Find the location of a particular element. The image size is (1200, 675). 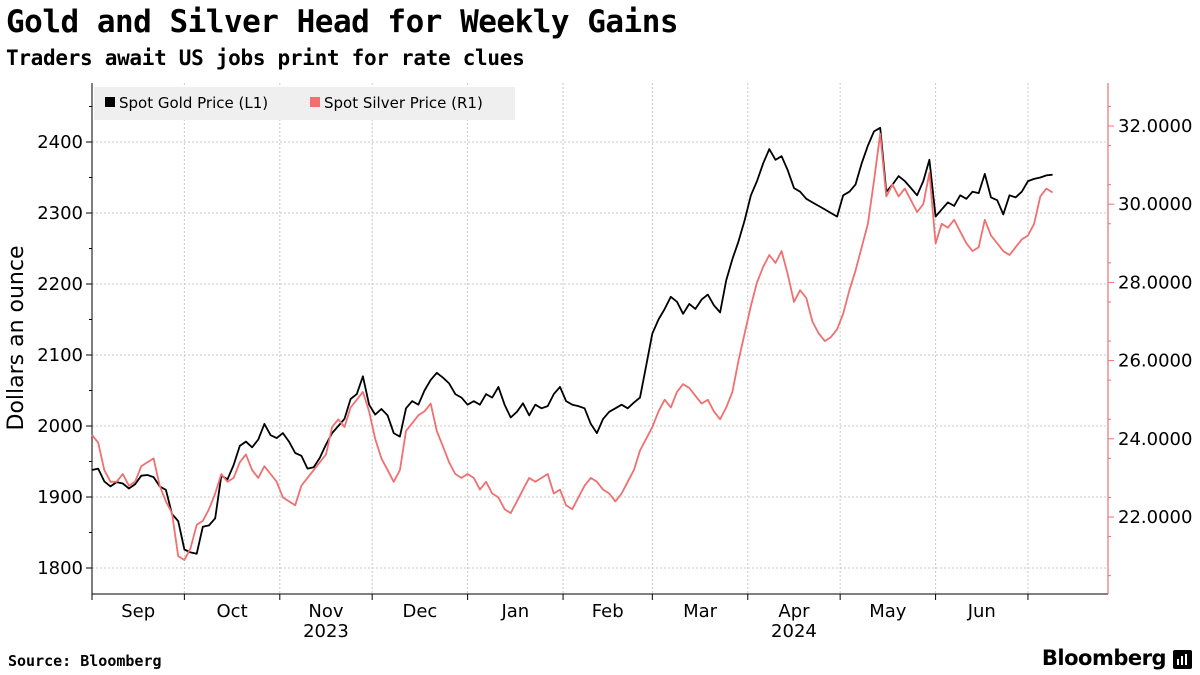

right-tick-label: 28.0000 is located at coordinates (1155, 282).